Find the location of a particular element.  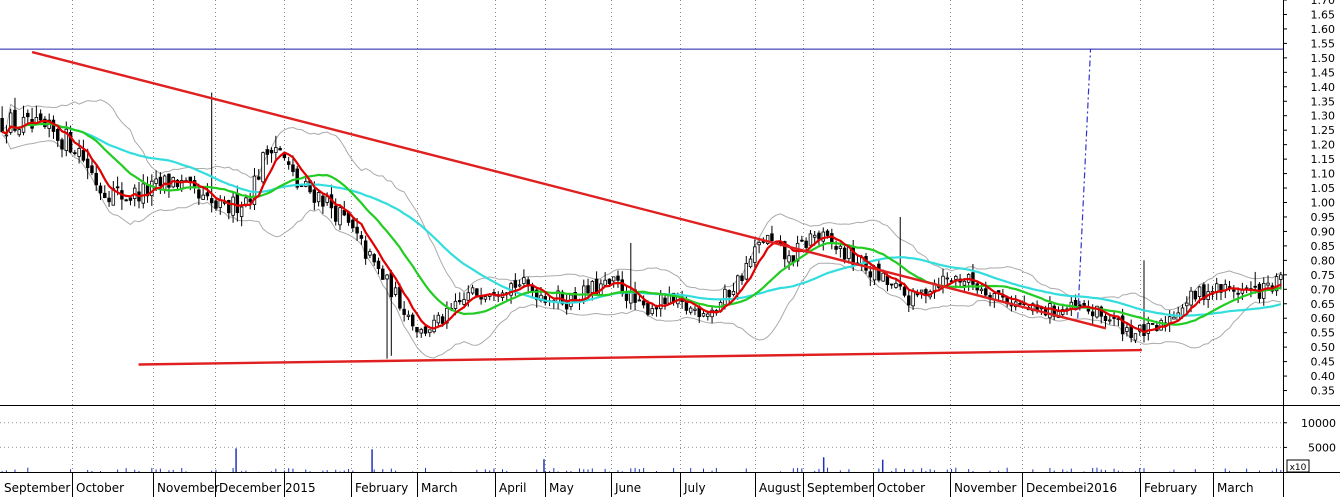

month-label: Decembei2016 is located at coordinates (1071, 488).